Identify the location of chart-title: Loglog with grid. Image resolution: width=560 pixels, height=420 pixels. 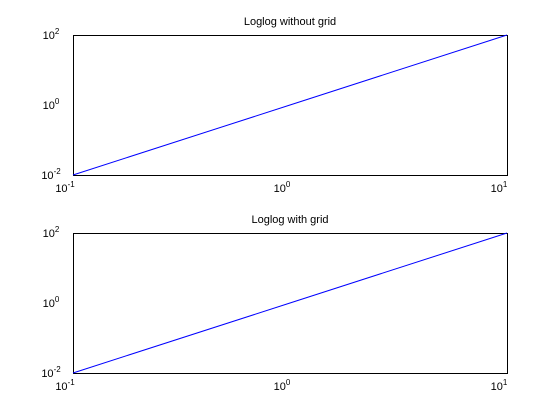
(289, 220).